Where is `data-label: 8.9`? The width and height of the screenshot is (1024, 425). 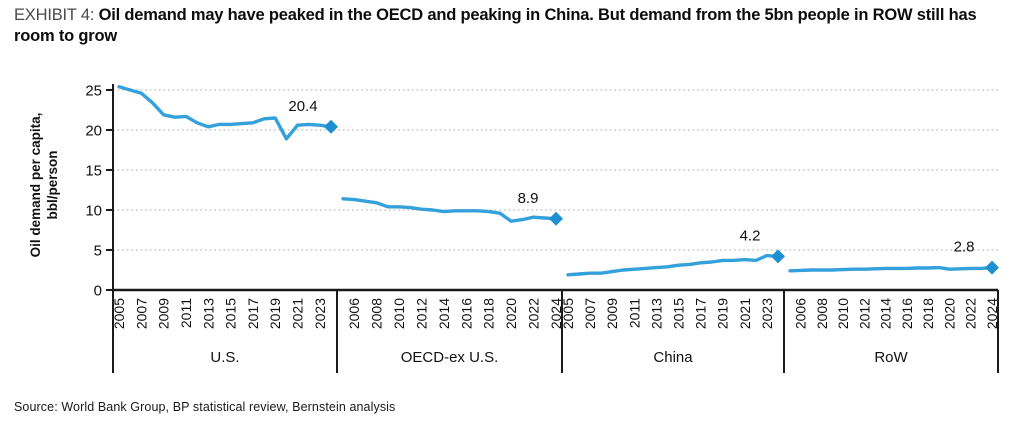 data-label: 8.9 is located at coordinates (528, 198).